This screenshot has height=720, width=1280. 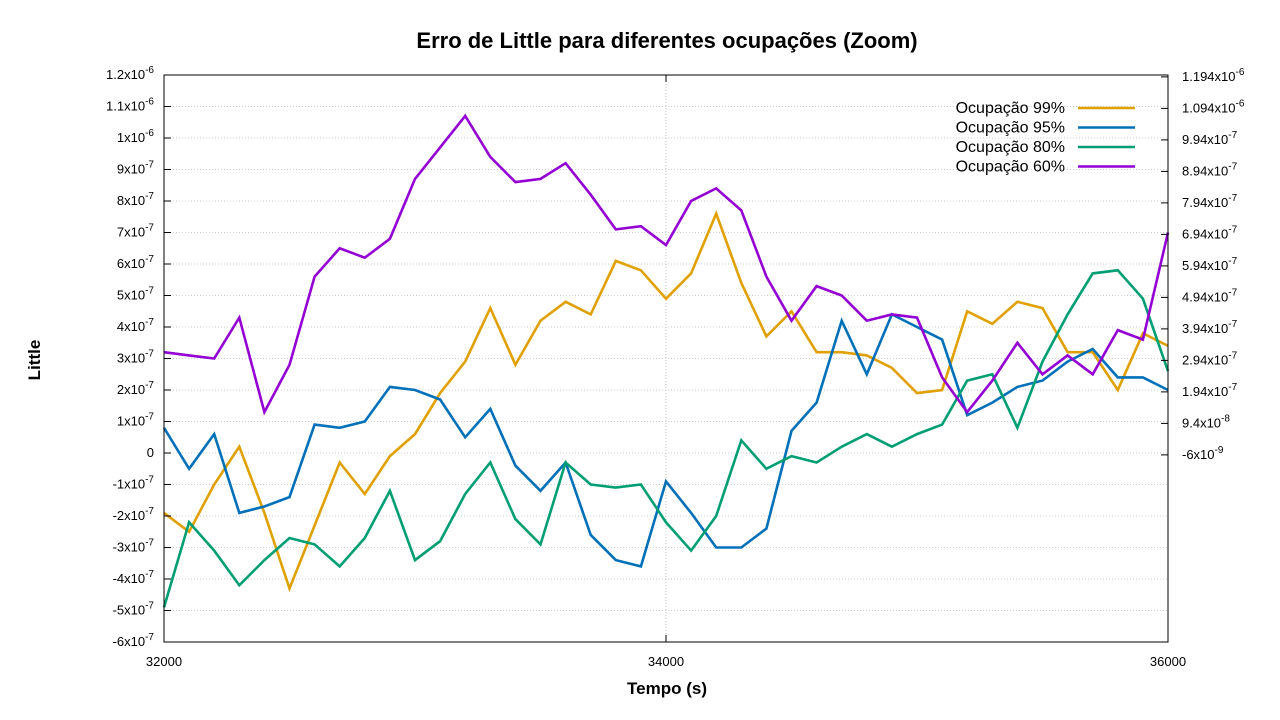 What do you see at coordinates (667, 688) in the screenshot?
I see `x-axis-label: Tempo (s)` at bounding box center [667, 688].